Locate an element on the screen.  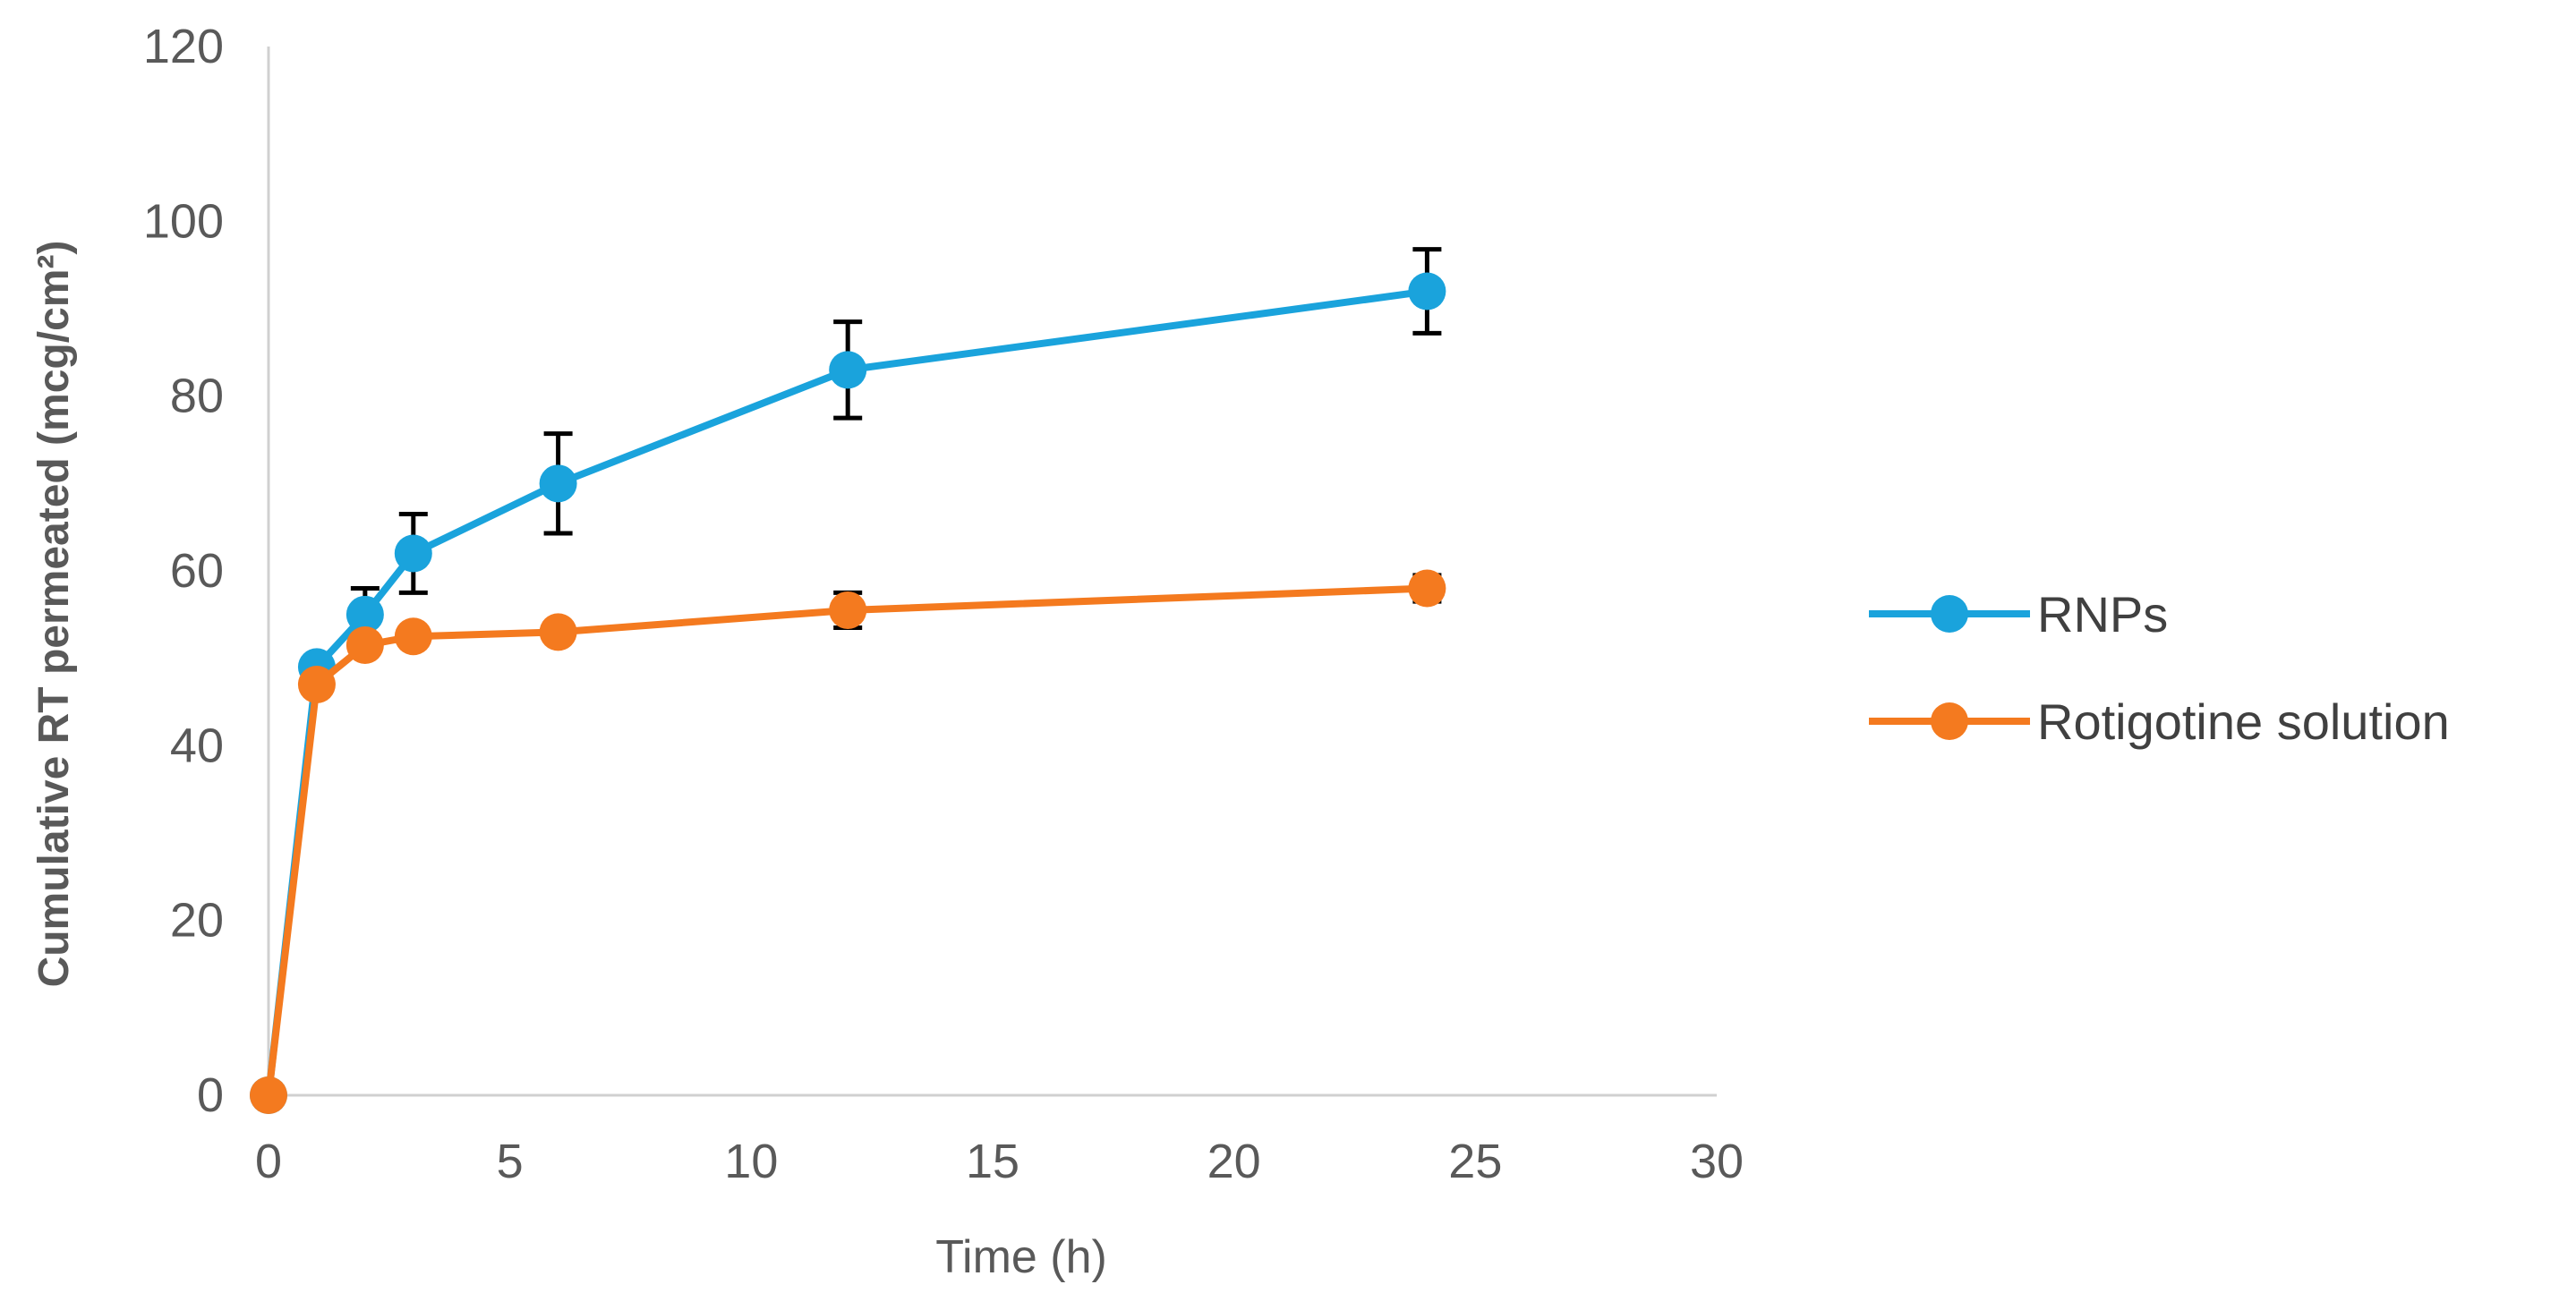
legend-marker-rnps is located at coordinates (1949, 614).